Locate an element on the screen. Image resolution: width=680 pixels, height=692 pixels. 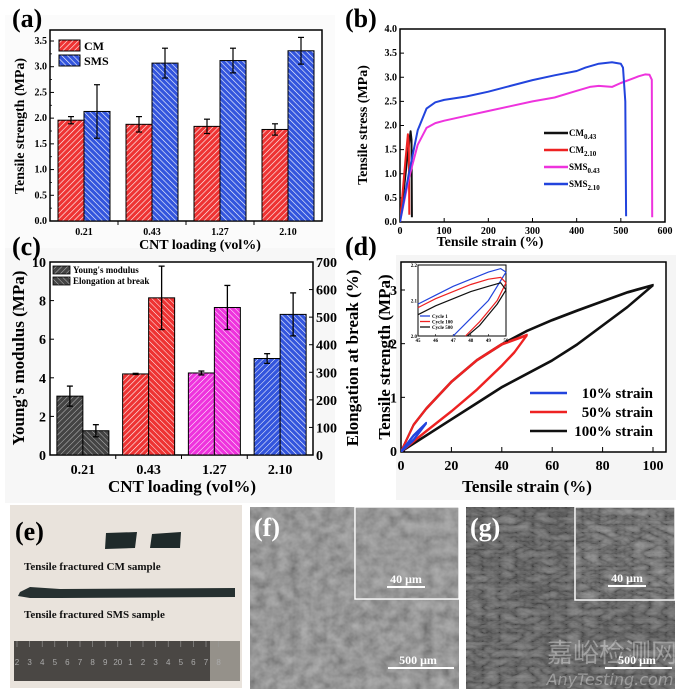
chart-c-y2tick-label: 100 is located at coordinates (326, 428).